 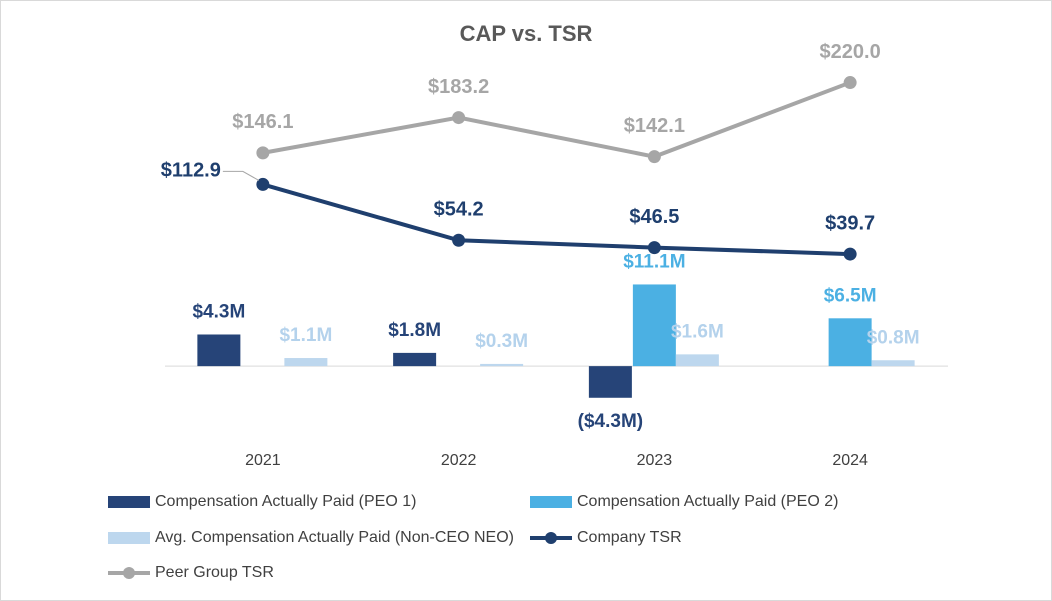 What do you see at coordinates (654, 261) in the screenshot?
I see `data-label: $11.1M` at bounding box center [654, 261].